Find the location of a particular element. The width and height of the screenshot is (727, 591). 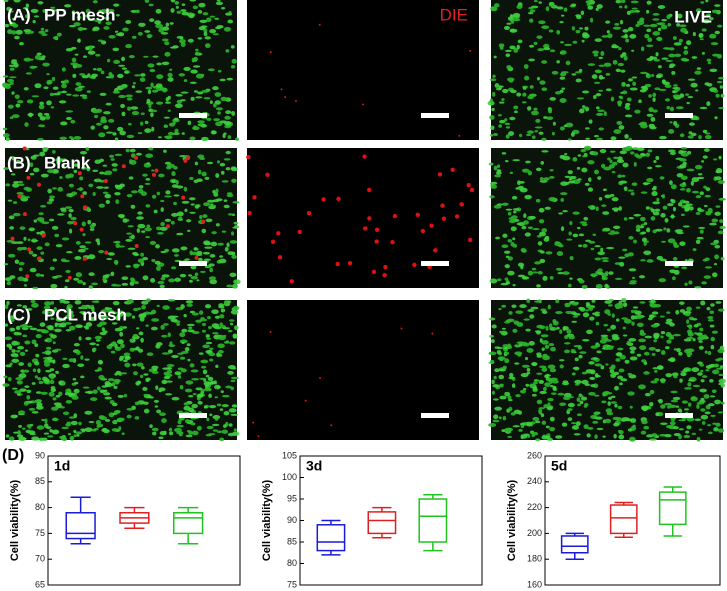

scale-bar is located at coordinates (679, 415).